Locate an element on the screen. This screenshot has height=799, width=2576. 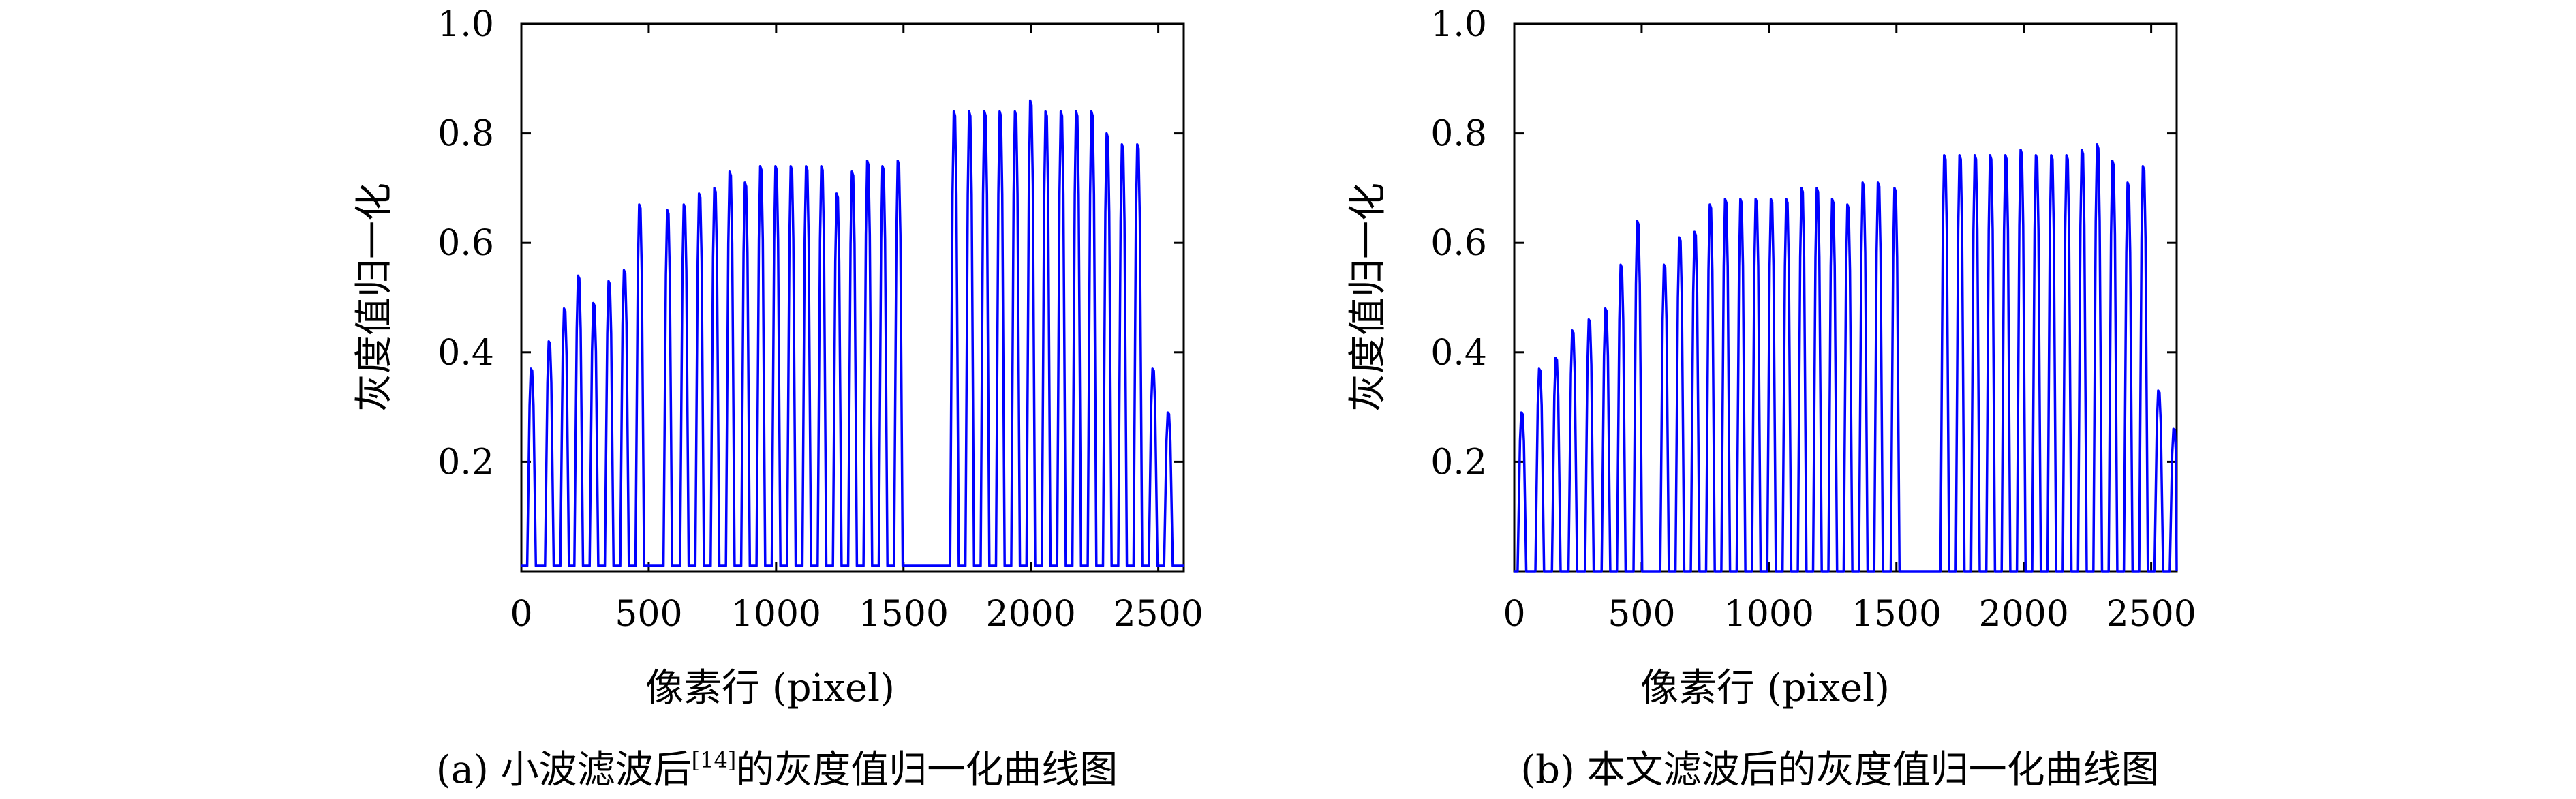
series-group-b is located at coordinates (1846, 357).